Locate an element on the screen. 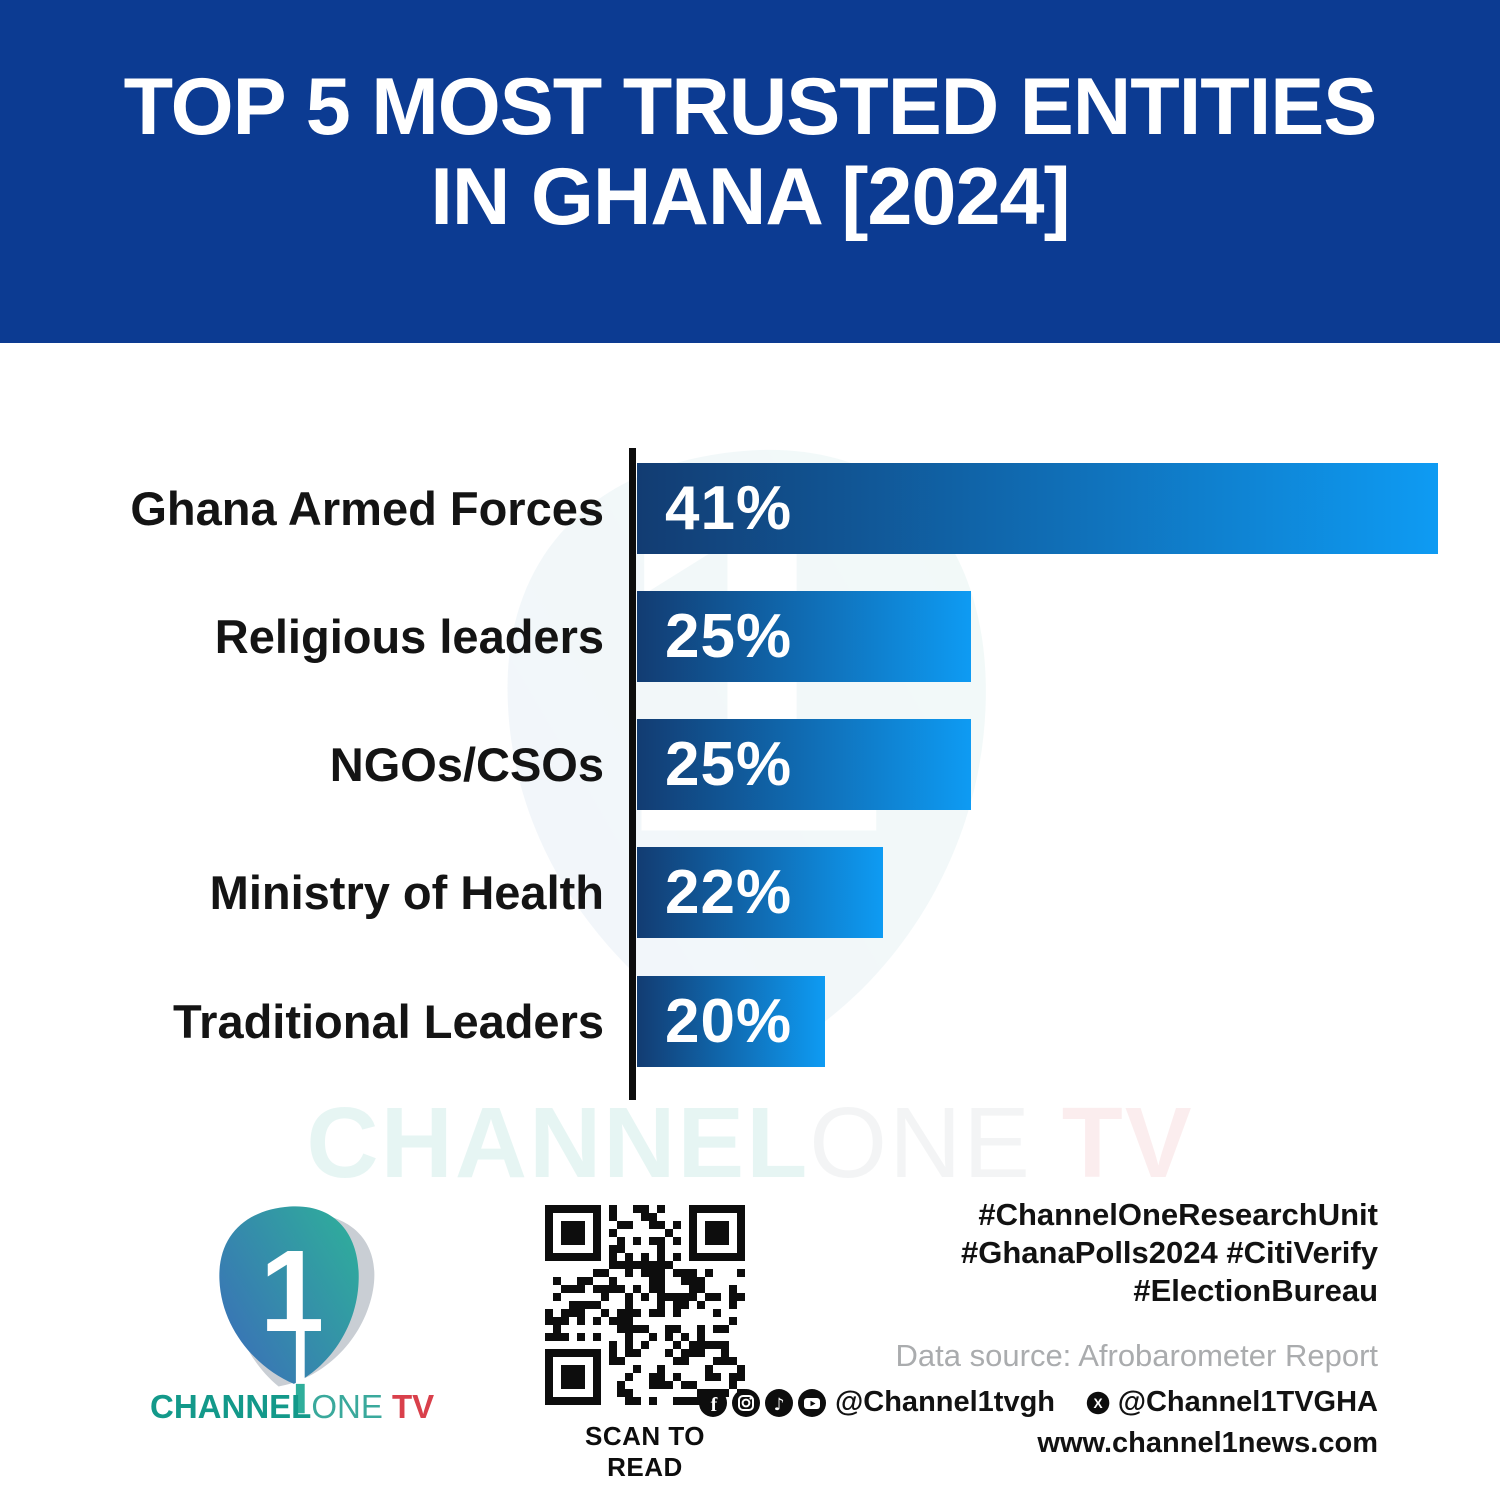 This screenshot has width=1500, height=1500. x-icon: X is located at coordinates (1097, 1402).